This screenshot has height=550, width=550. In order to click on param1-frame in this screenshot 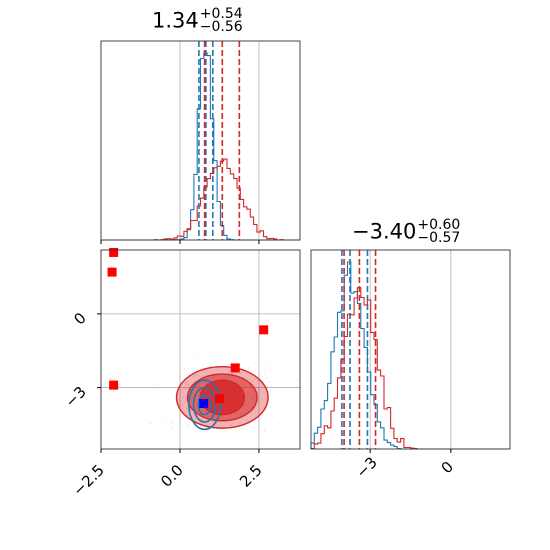, I will do `click(200, 140)`.